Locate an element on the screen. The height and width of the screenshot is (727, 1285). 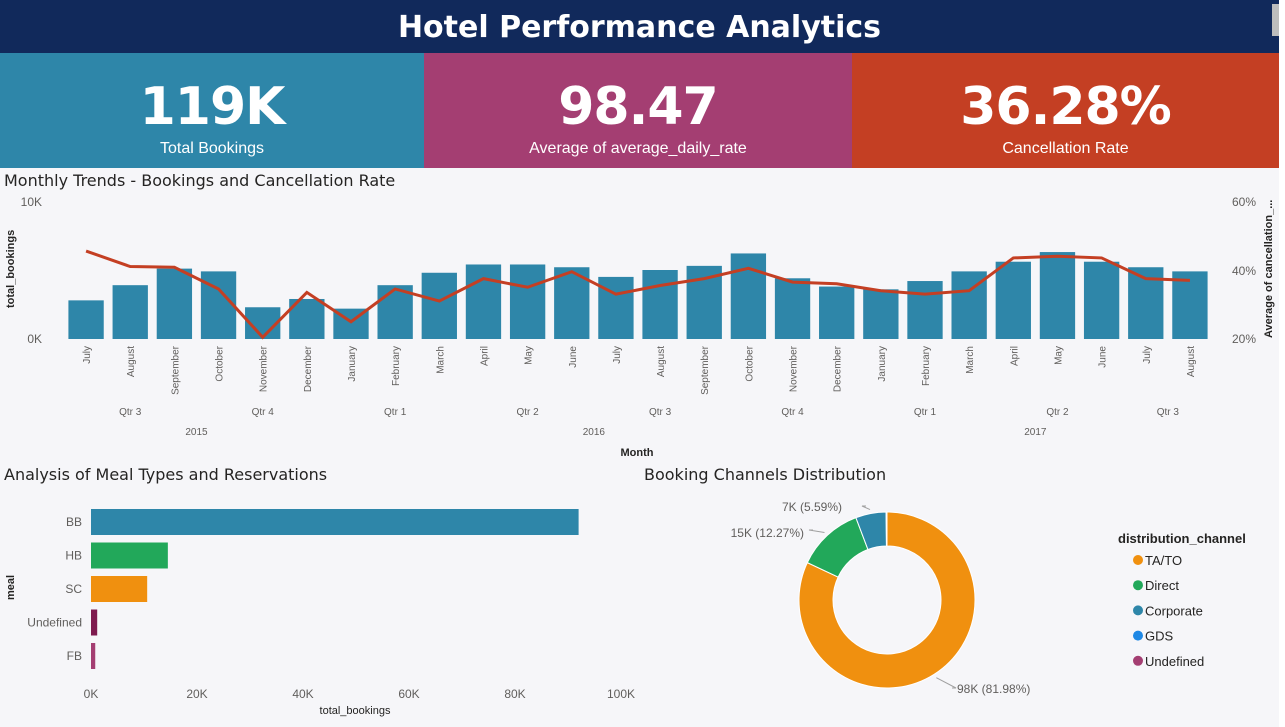
kpi-avg-daily-rate-card: 98.47 Average of average_daily_rate is located at coordinates (638, 110).